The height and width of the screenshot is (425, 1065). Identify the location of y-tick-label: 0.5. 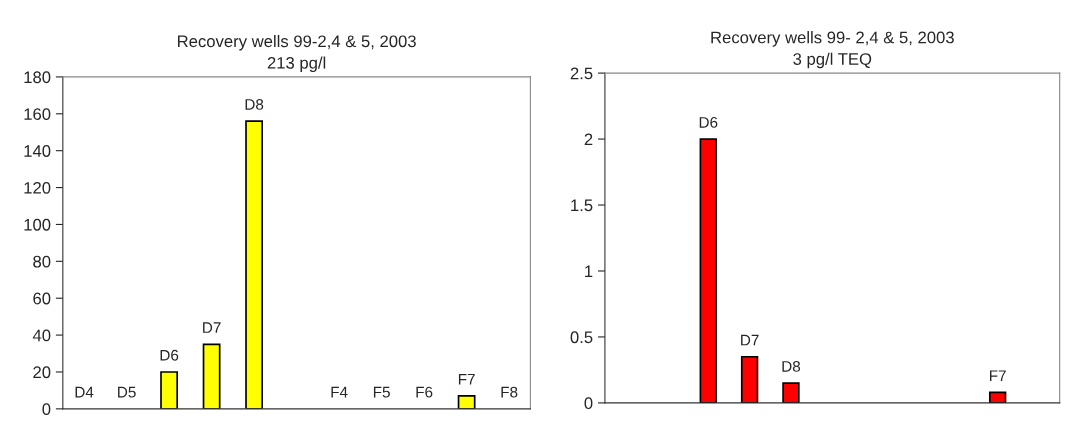
(581, 337).